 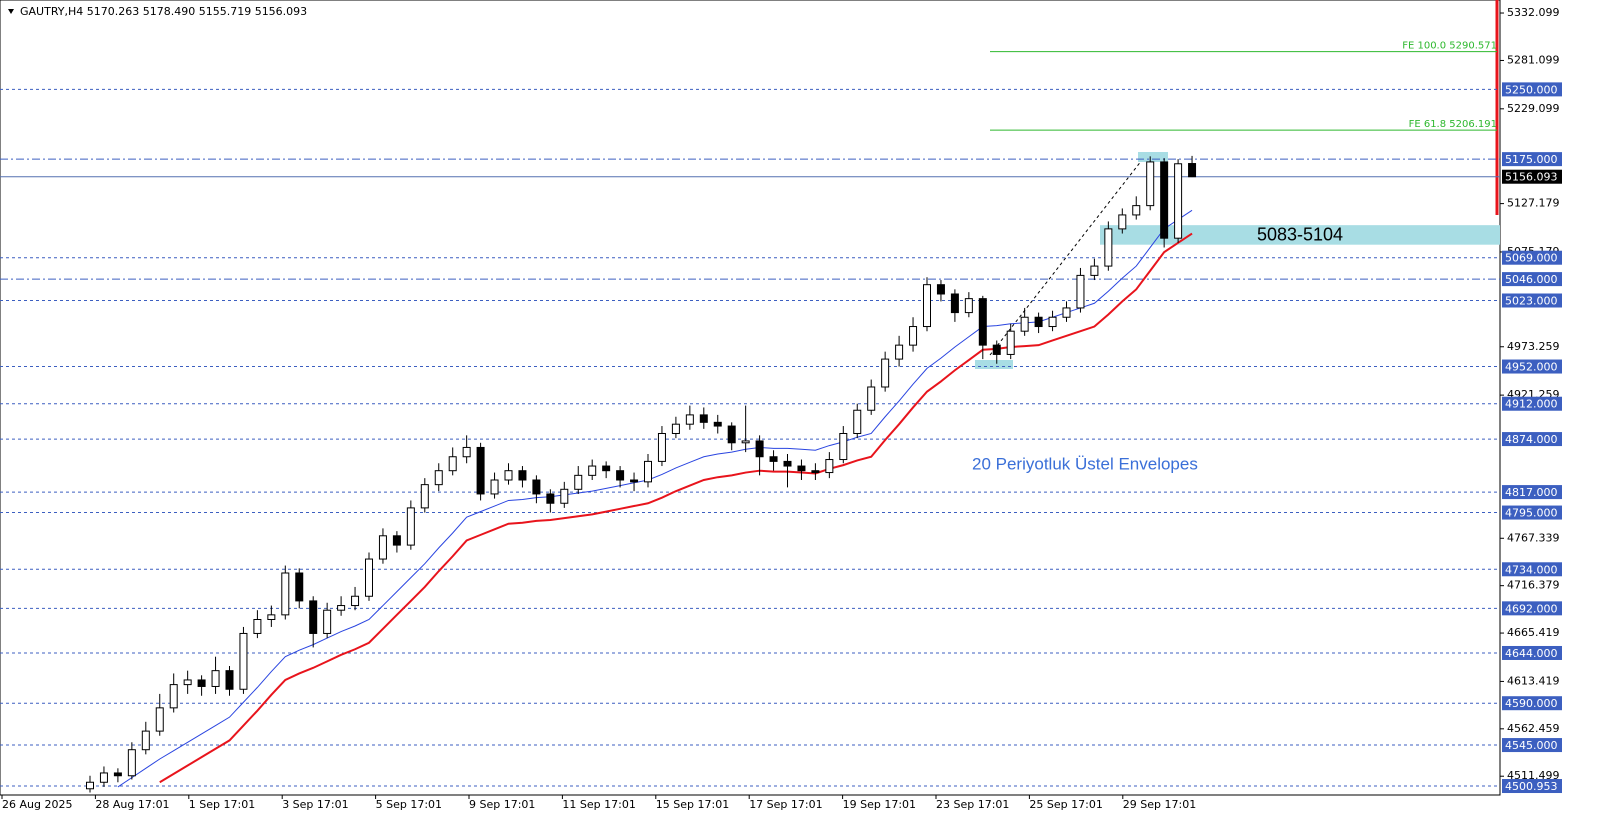 What do you see at coordinates (1533, 632) in the screenshot?
I see `y-tick-label: 4665.419` at bounding box center [1533, 632].